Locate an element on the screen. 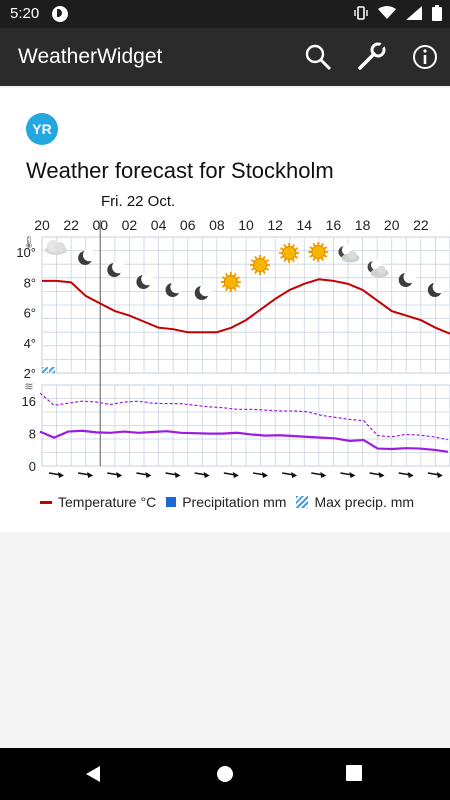 The width and height of the screenshot is (450, 800). legend-label-precipitation: Precipitation mm is located at coordinates (234, 502).